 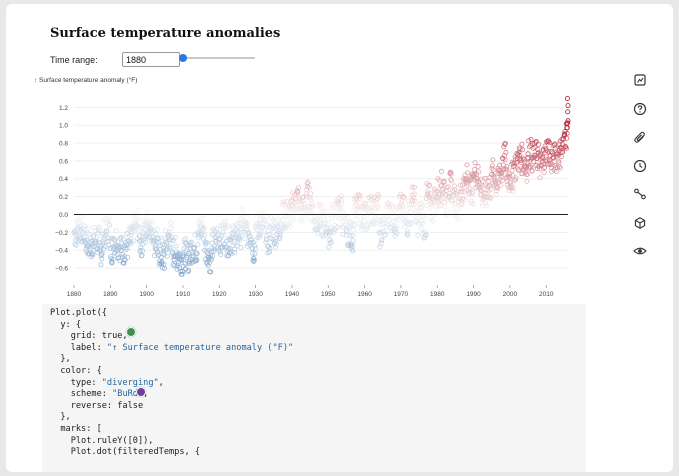 What do you see at coordinates (97, 405) in the screenshot?
I see `code-line: reverse: false` at bounding box center [97, 405].